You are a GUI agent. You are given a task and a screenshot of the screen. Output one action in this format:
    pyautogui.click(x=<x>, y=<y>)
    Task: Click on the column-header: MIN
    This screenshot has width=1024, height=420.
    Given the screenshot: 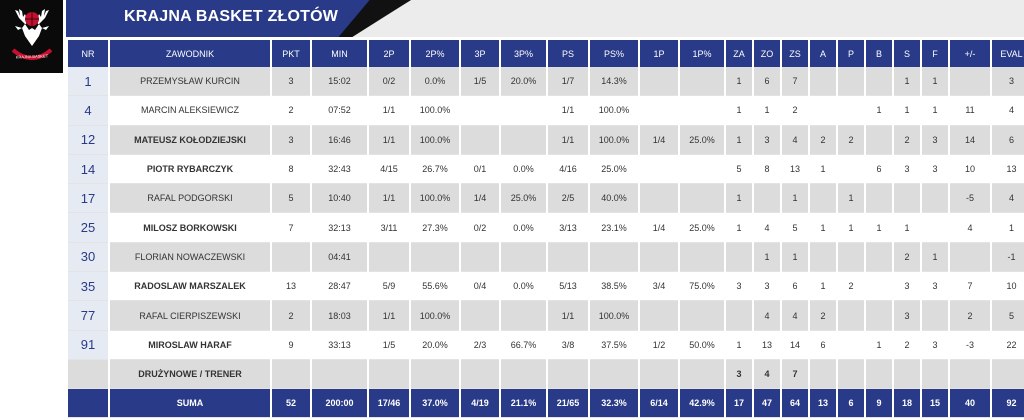 What is the action you would take?
    pyautogui.click(x=339, y=53)
    